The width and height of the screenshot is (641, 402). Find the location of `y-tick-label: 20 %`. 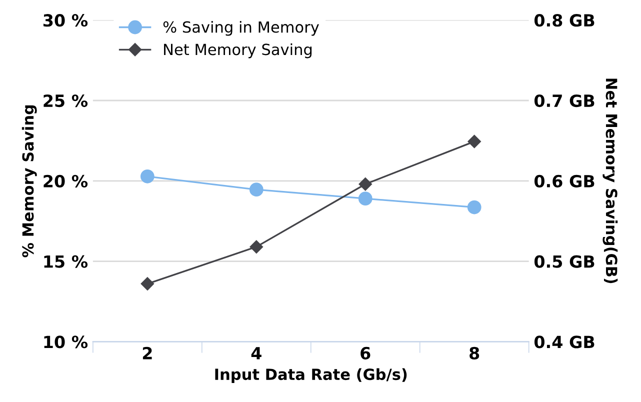

y-tick-label: 20 % is located at coordinates (66, 181).